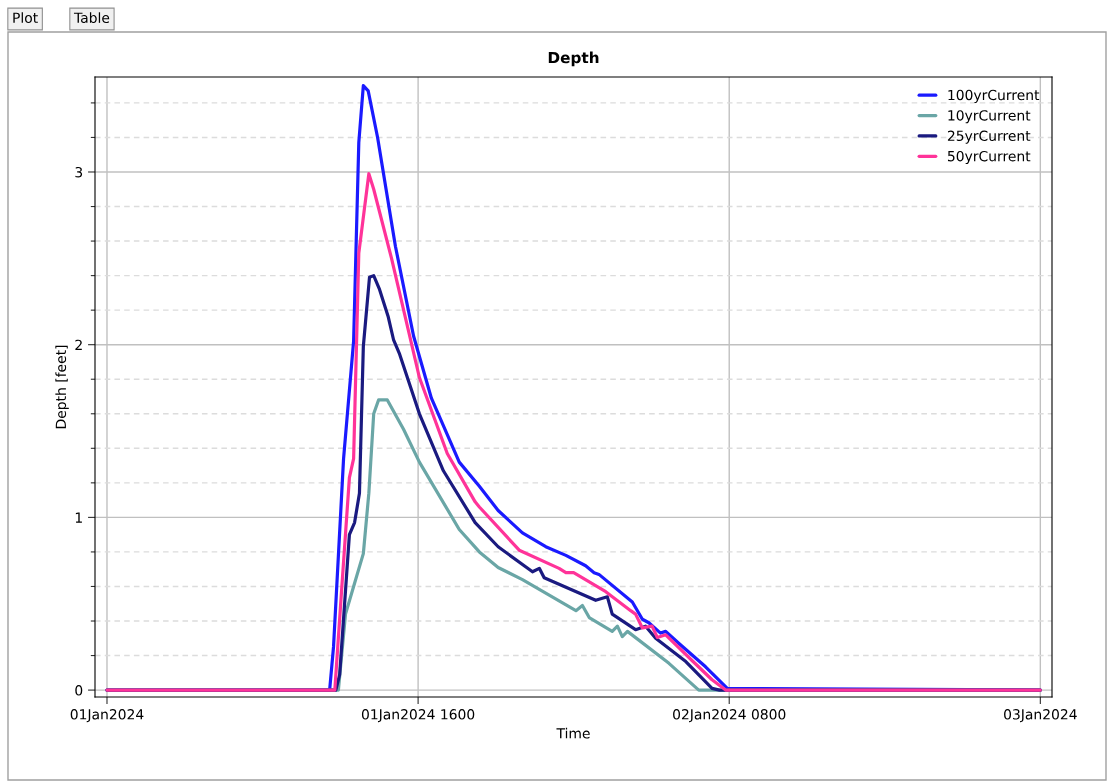 The image size is (1109, 784). What do you see at coordinates (78, 517) in the screenshot?
I see `y-tick-label: 1` at bounding box center [78, 517].